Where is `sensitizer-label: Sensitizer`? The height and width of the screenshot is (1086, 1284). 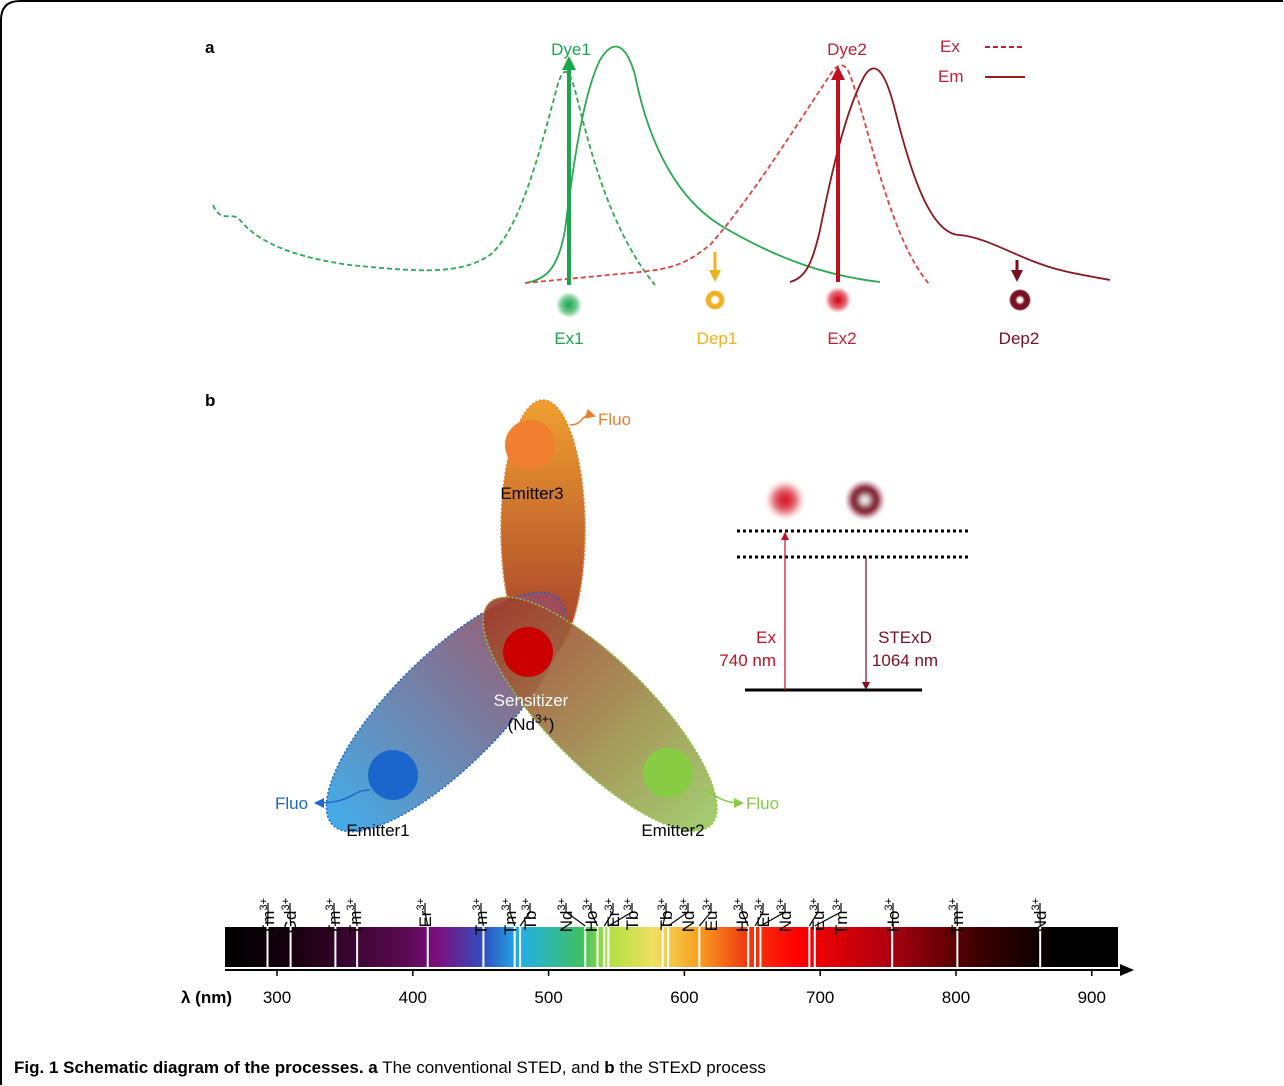
sensitizer-label: Sensitizer is located at coordinates (531, 700).